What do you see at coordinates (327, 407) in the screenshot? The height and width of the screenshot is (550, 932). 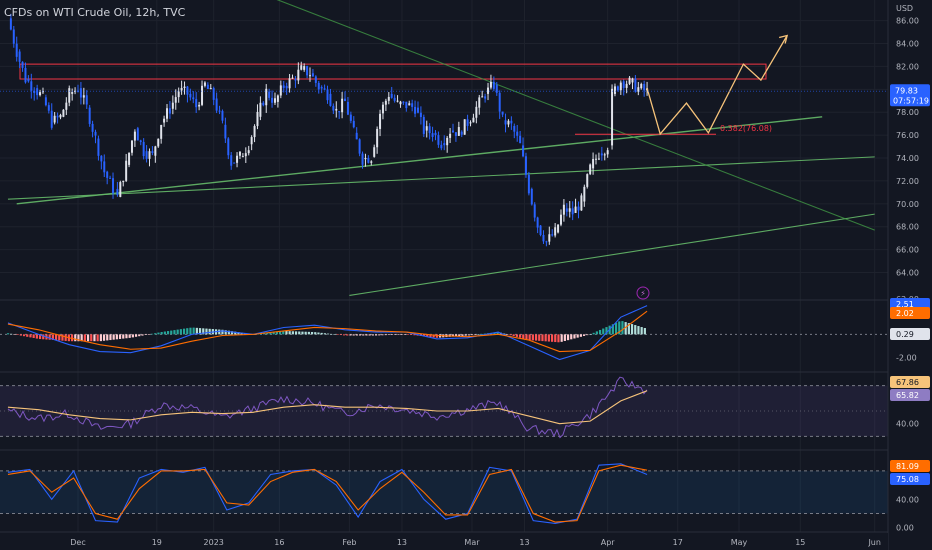 I see `rsi-line` at bounding box center [327, 407].